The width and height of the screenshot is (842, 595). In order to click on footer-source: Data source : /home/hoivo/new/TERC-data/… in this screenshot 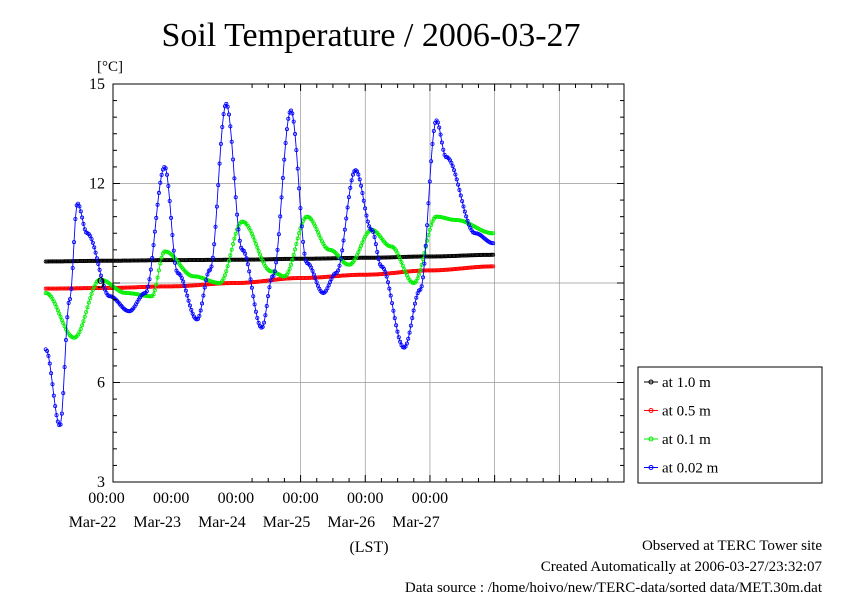, I will do `click(614, 587)`.